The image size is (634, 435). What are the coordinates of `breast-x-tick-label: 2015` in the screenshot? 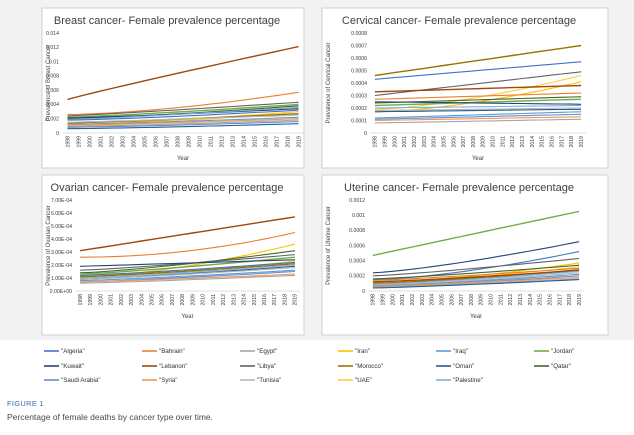 It's located at (255, 142).